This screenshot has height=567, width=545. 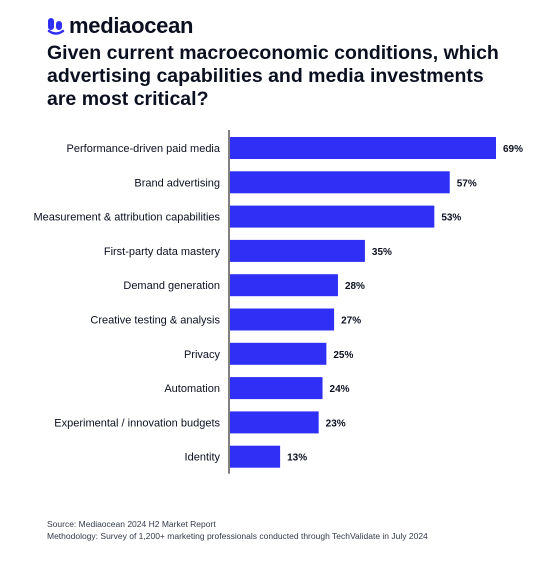 What do you see at coordinates (340, 389) in the screenshot?
I see `value-label: 24%` at bounding box center [340, 389].